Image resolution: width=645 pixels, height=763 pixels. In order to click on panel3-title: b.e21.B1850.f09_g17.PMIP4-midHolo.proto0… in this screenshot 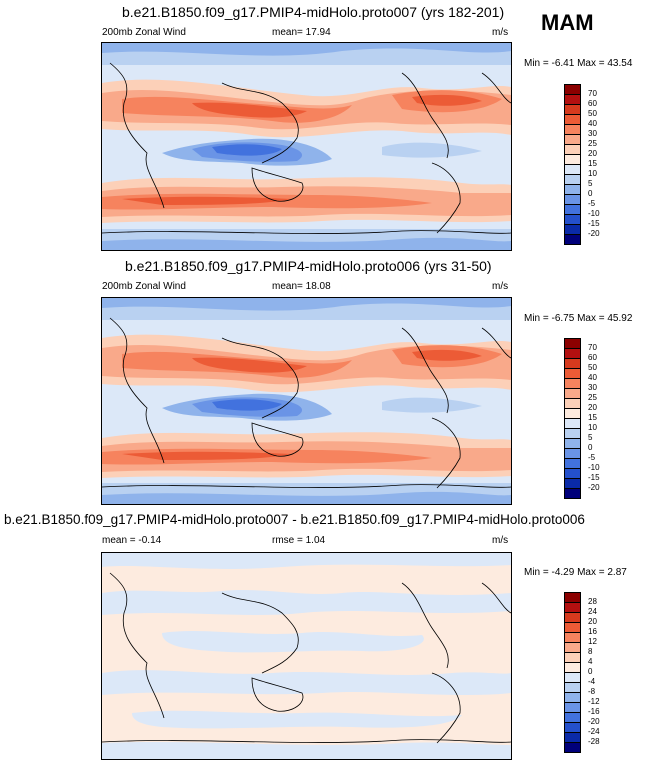, I will do `click(294, 519)`.